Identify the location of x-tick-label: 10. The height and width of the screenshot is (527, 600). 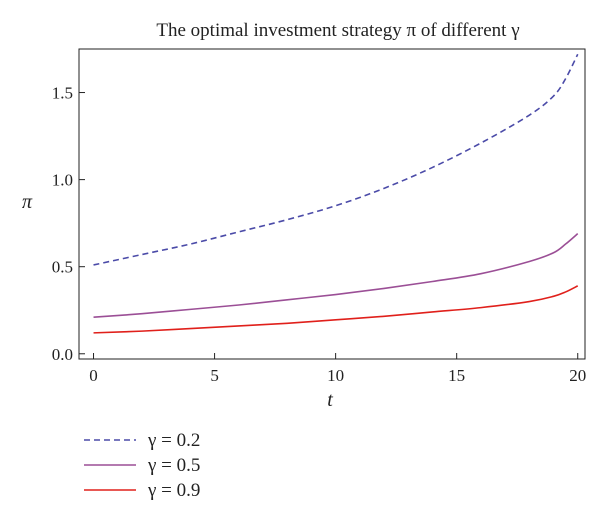
(335, 375).